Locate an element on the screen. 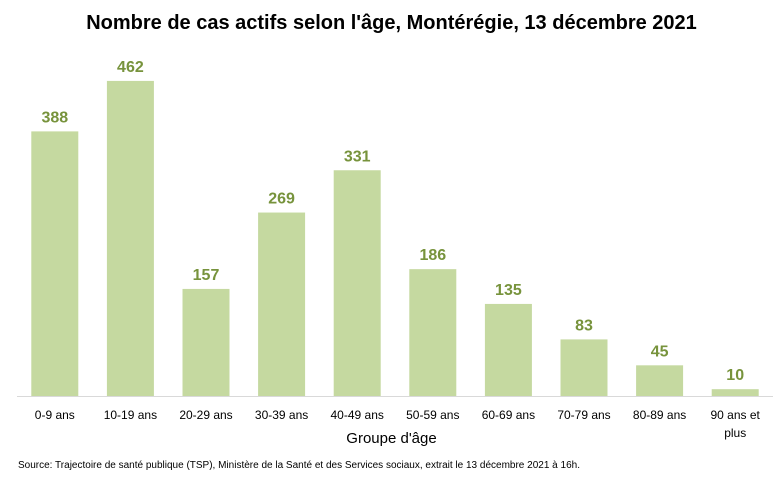  bar-70-79-ans is located at coordinates (584, 367).